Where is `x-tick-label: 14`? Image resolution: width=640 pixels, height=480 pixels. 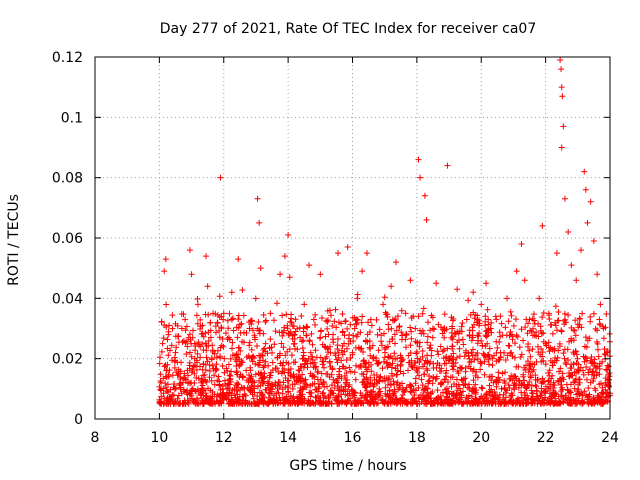 x-tick-label: 14 is located at coordinates (288, 438).